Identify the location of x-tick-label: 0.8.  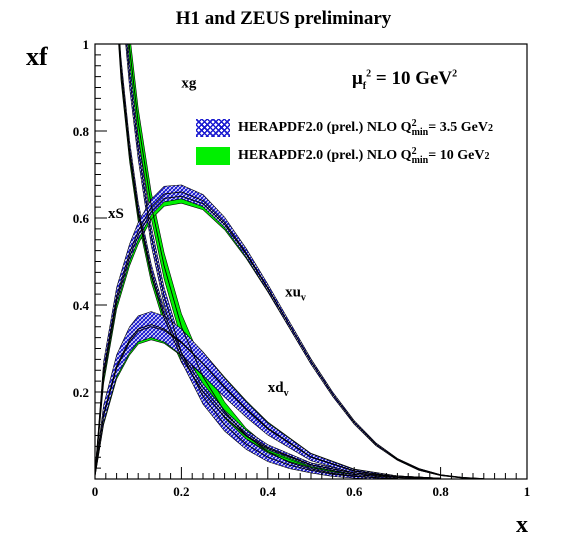
(440, 491).